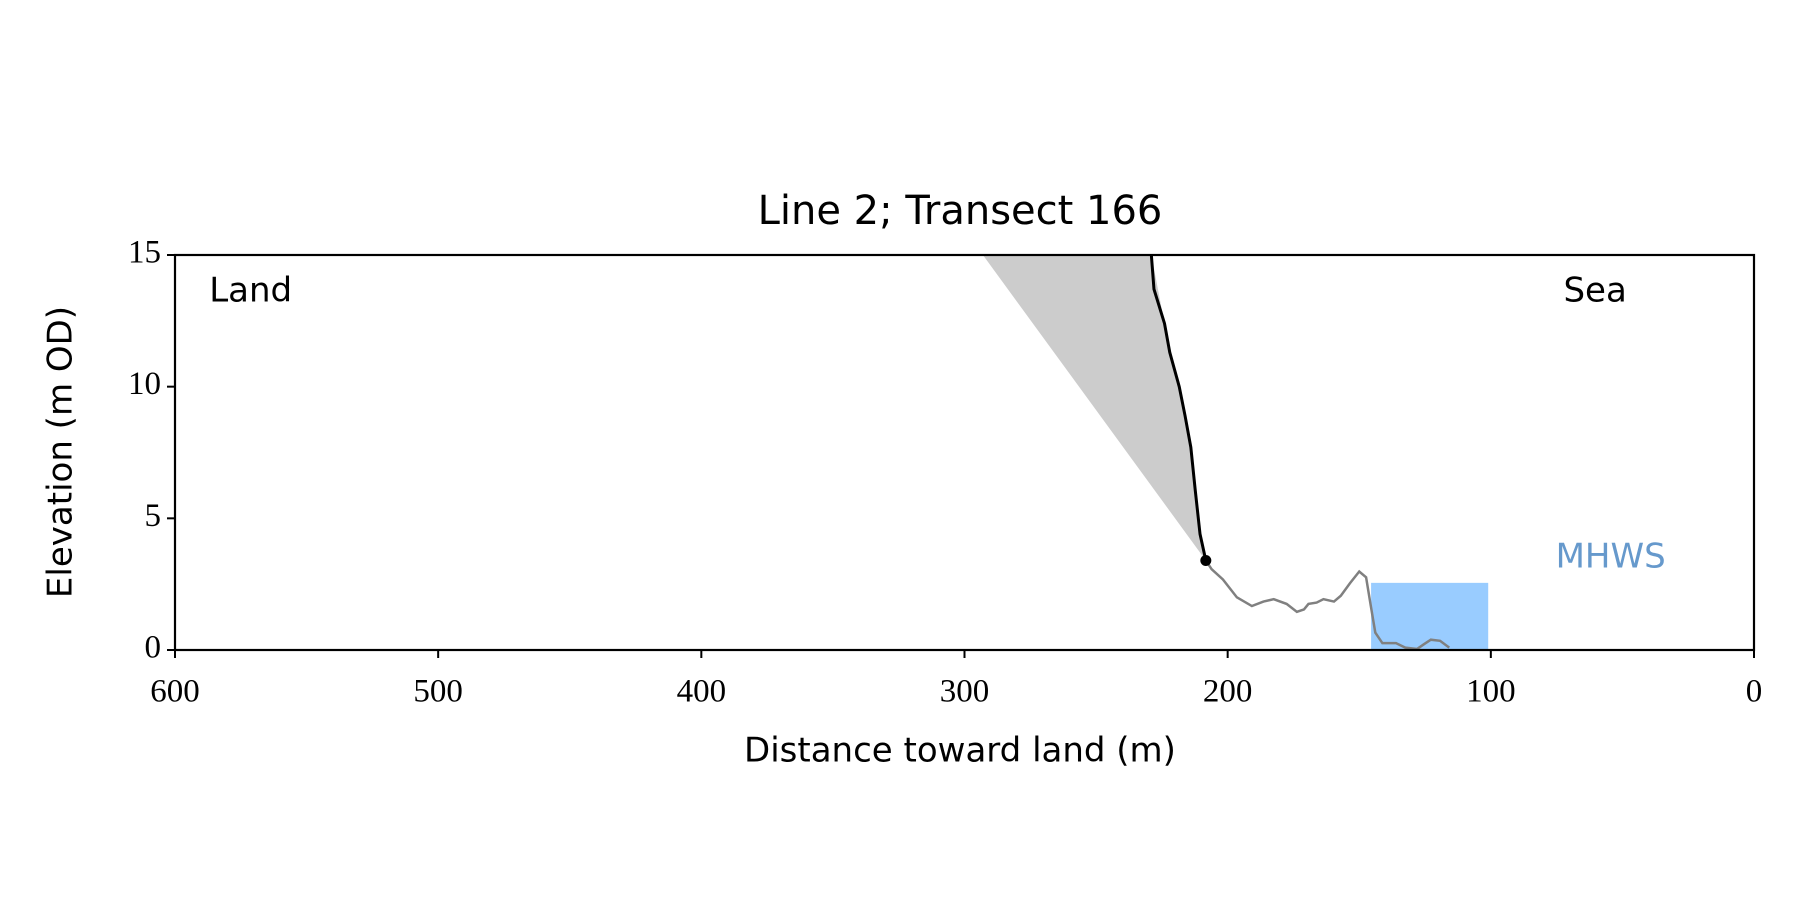 This screenshot has height=900, width=1800. What do you see at coordinates (1228, 692) in the screenshot?
I see `x-tick-label: 200` at bounding box center [1228, 692].